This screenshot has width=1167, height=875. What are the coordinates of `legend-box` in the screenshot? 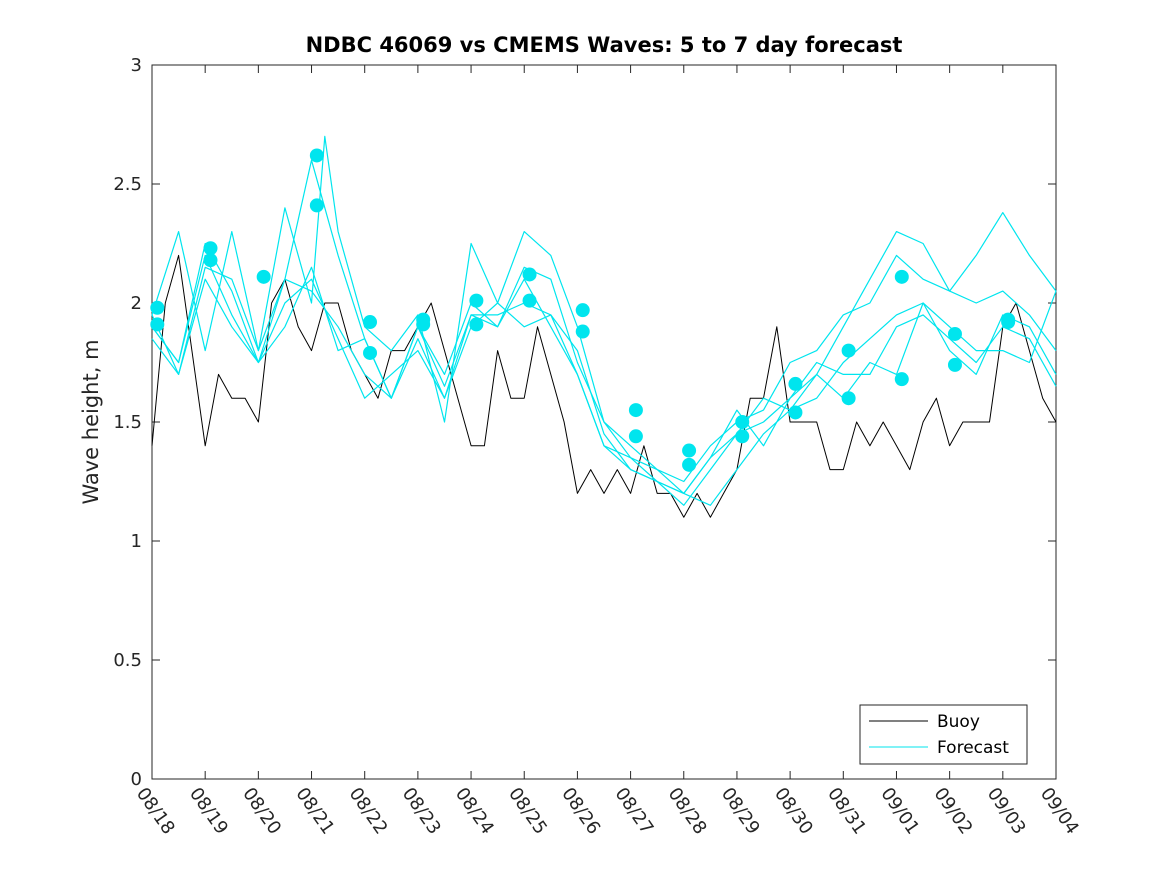 It's located at (943, 734).